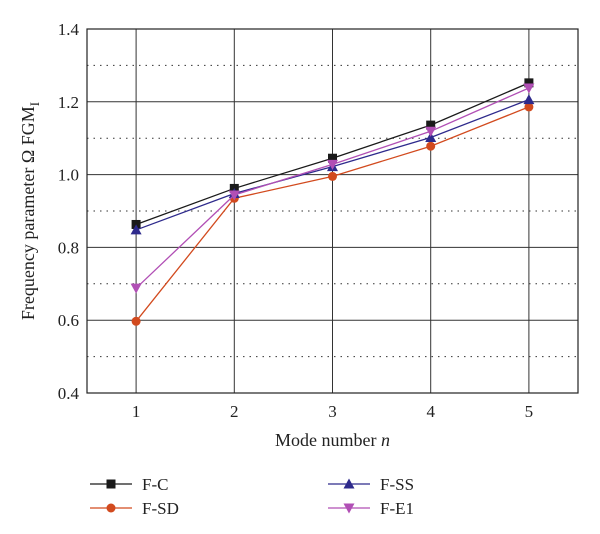 This screenshot has width=600, height=534. I want to click on x-tick-label: 1, so click(136, 411).